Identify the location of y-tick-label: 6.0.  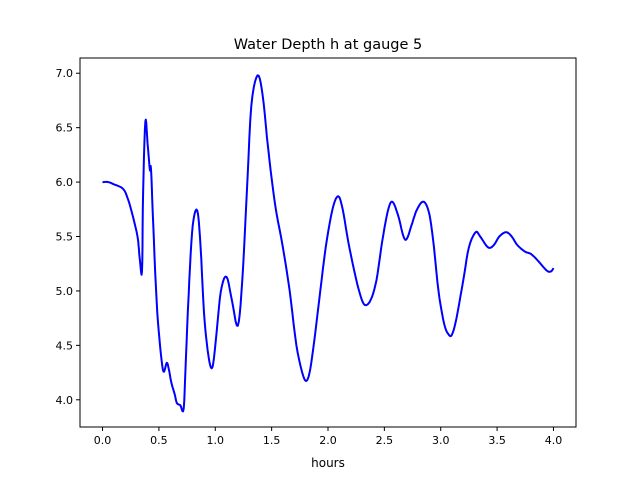
(65, 182).